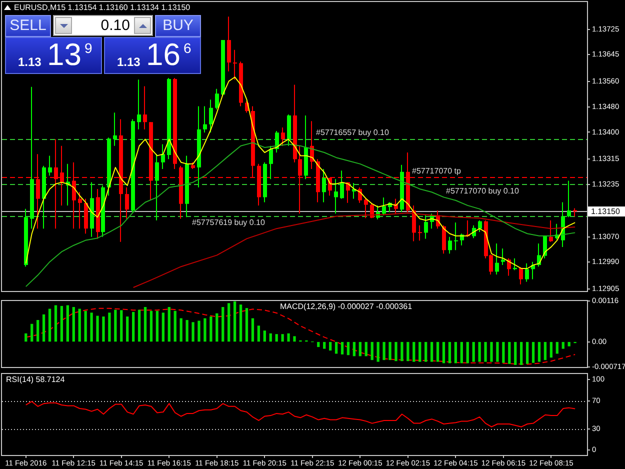 This screenshot has width=625, height=469. Describe the element at coordinates (102, 7) in the screenshot. I see `chart-title: EURUSD,M15 1.13154 1.13160 1.13134 1.13150` at that location.